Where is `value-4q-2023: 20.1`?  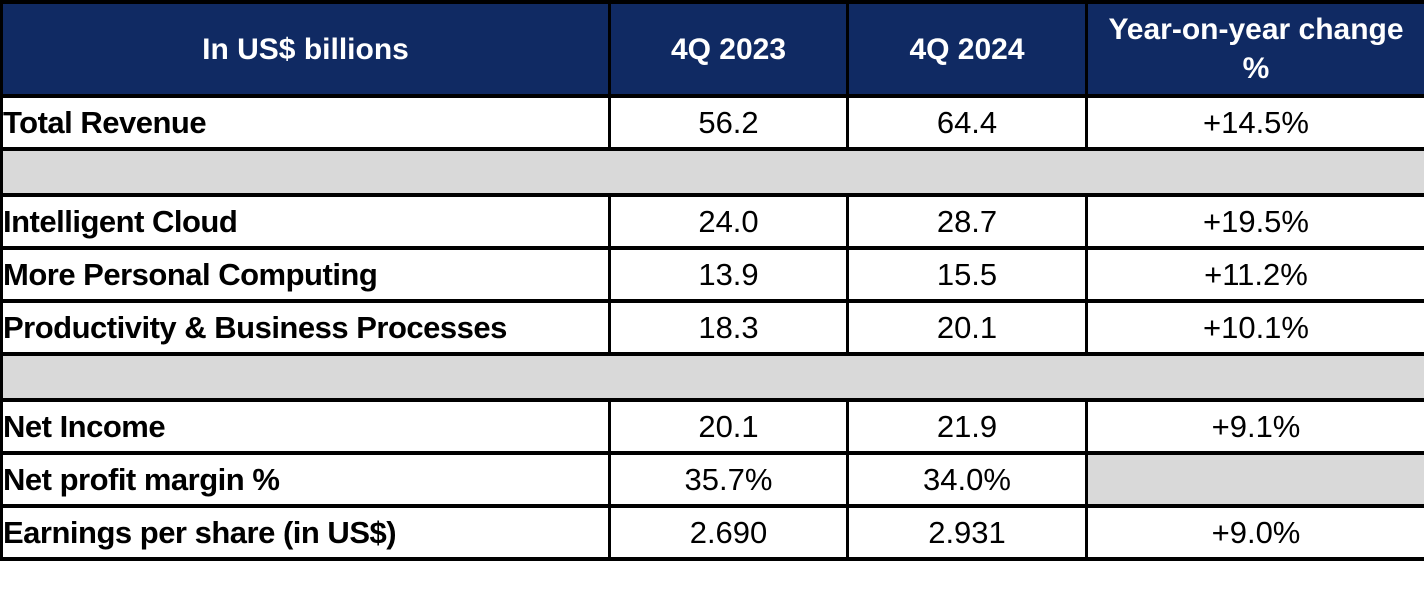 value-4q-2023: 20.1 is located at coordinates (728, 426).